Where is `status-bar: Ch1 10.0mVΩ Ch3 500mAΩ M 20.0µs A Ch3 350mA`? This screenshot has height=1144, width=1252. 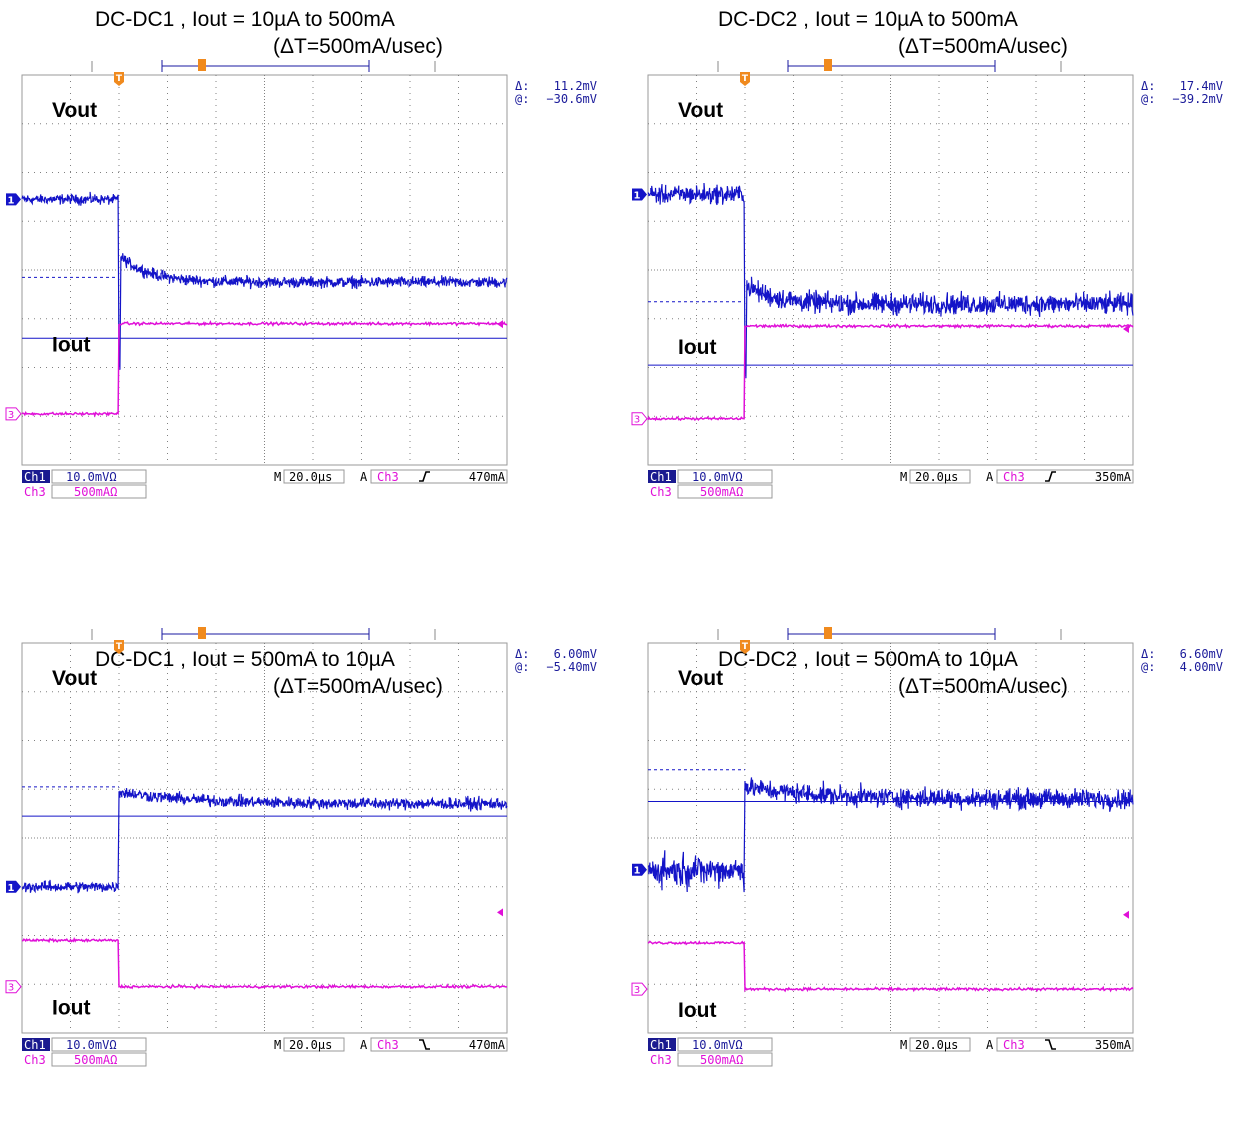
status-bar: Ch1 10.0mVΩ Ch3 500mAΩ M 20.0µs A Ch3 350mA is located at coordinates (891, 484).